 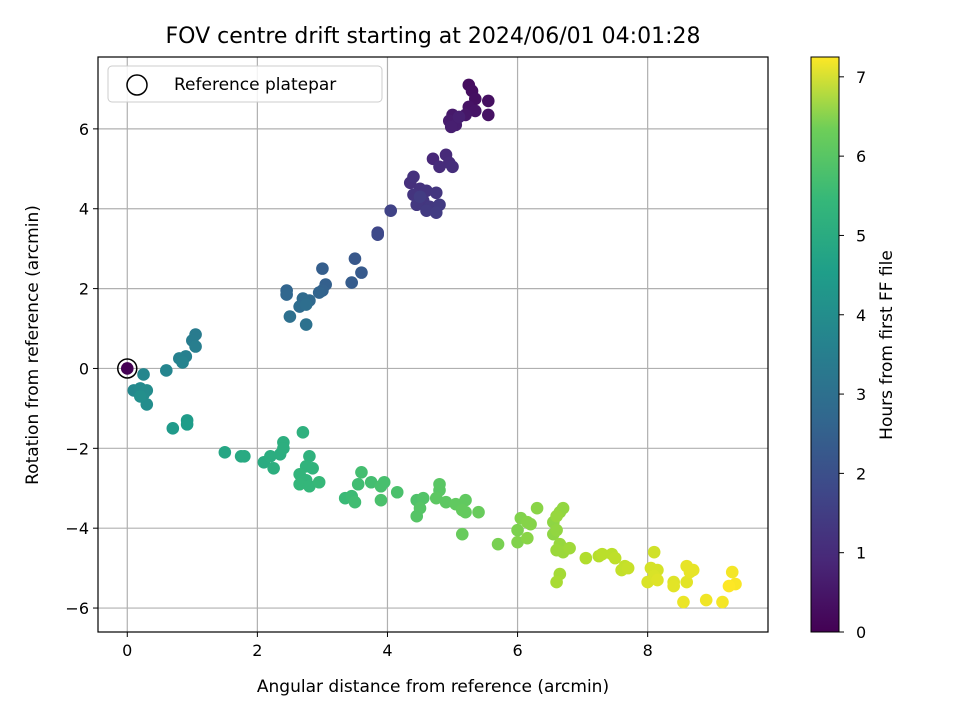 I want to click on y-axis-ticks: −6 −4 −2 0 2 4 6, so click(x=81, y=369).